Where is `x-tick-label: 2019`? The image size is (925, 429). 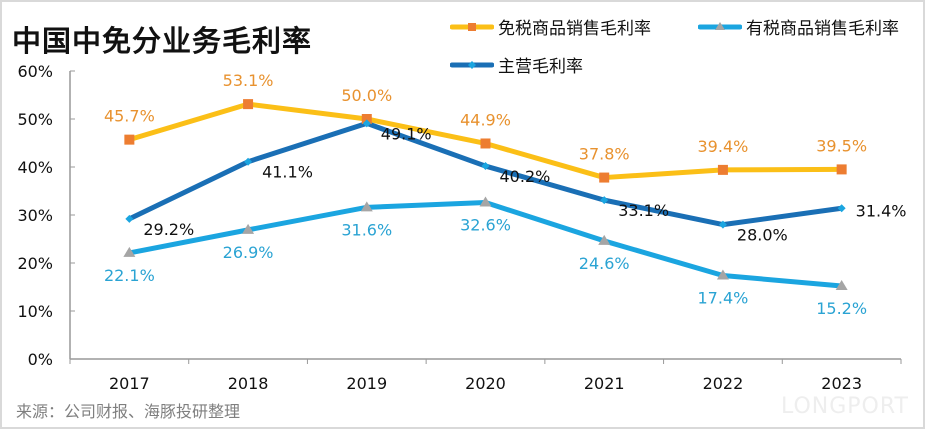 x-tick-label: 2019 is located at coordinates (366, 383).